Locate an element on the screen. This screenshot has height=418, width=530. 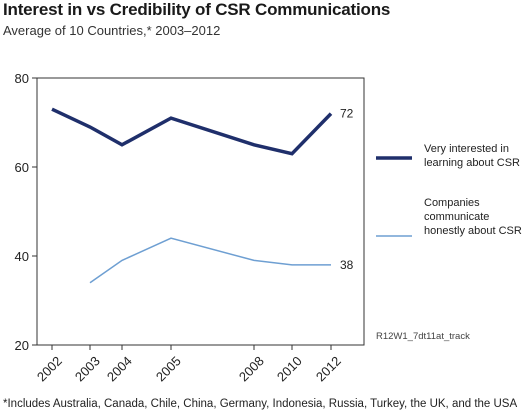
end-labels: 72 38 is located at coordinates (347, 189).